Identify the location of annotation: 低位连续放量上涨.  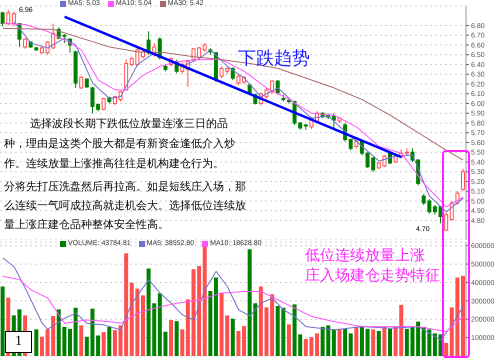
(365, 255).